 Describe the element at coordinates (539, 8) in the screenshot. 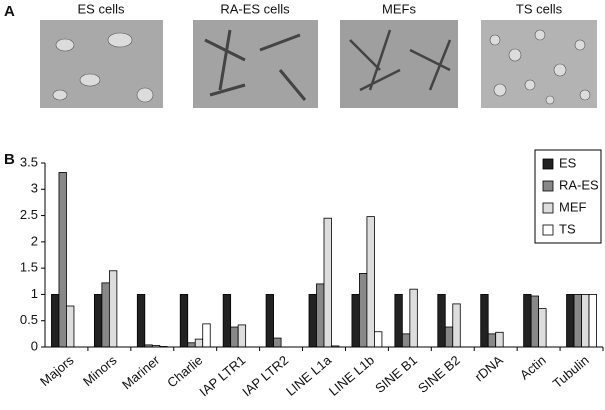

I see `image-label: TS cells` at that location.